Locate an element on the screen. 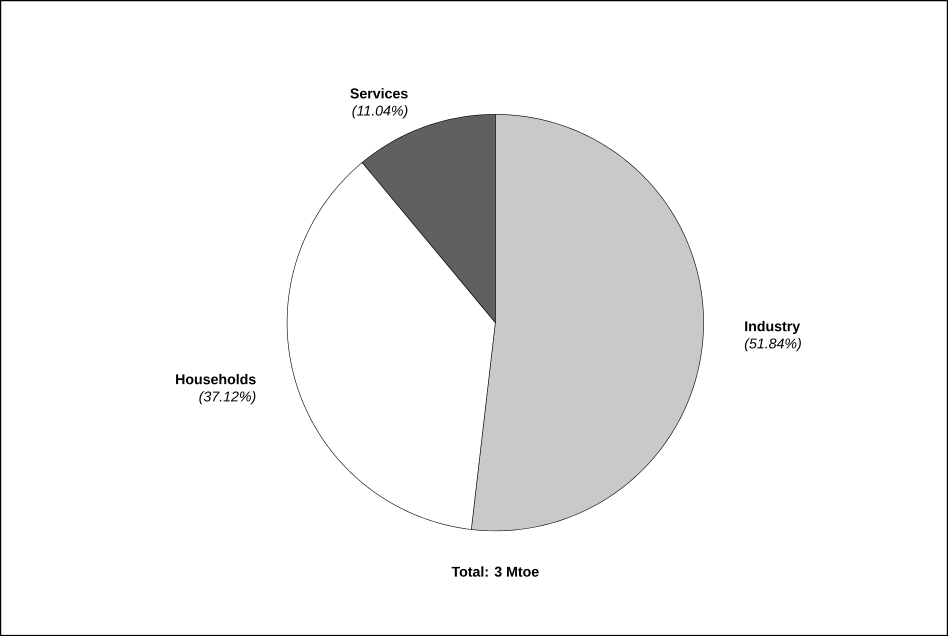  data-label: (37.12%) is located at coordinates (227, 397).